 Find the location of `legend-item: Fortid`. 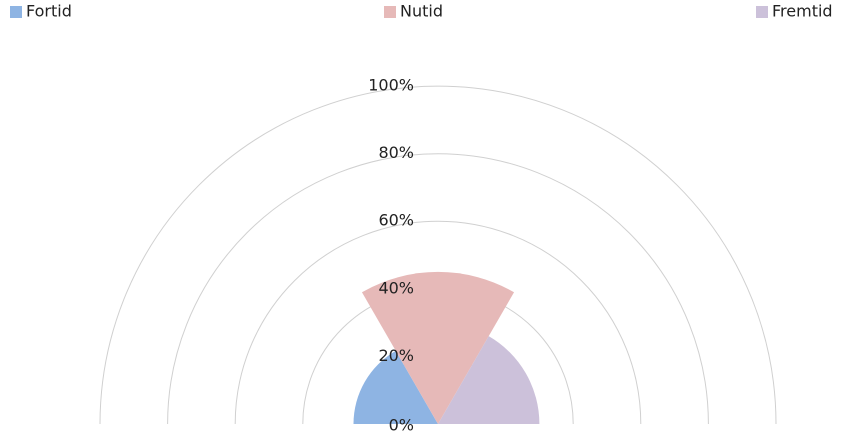

legend-item: Fortid is located at coordinates (41, 11).